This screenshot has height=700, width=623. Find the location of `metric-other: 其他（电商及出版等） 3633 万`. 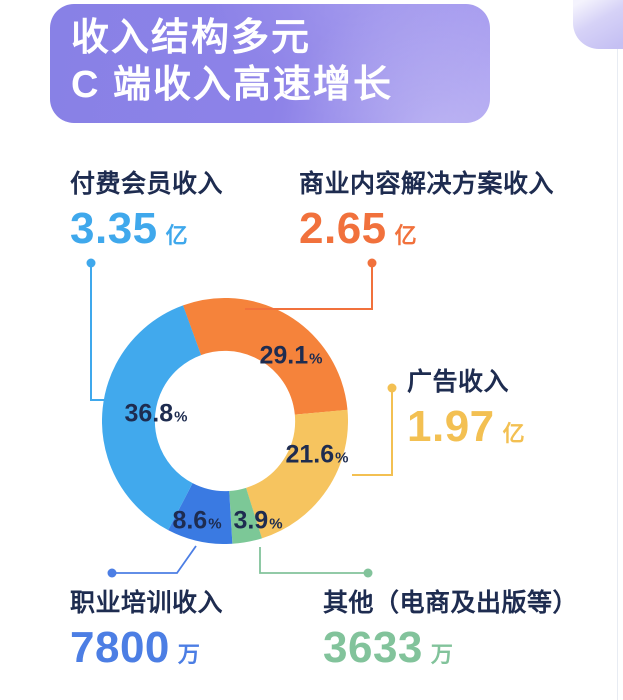

metric-other: 其他（电商及出版等） 3633 万 is located at coordinates (450, 627).